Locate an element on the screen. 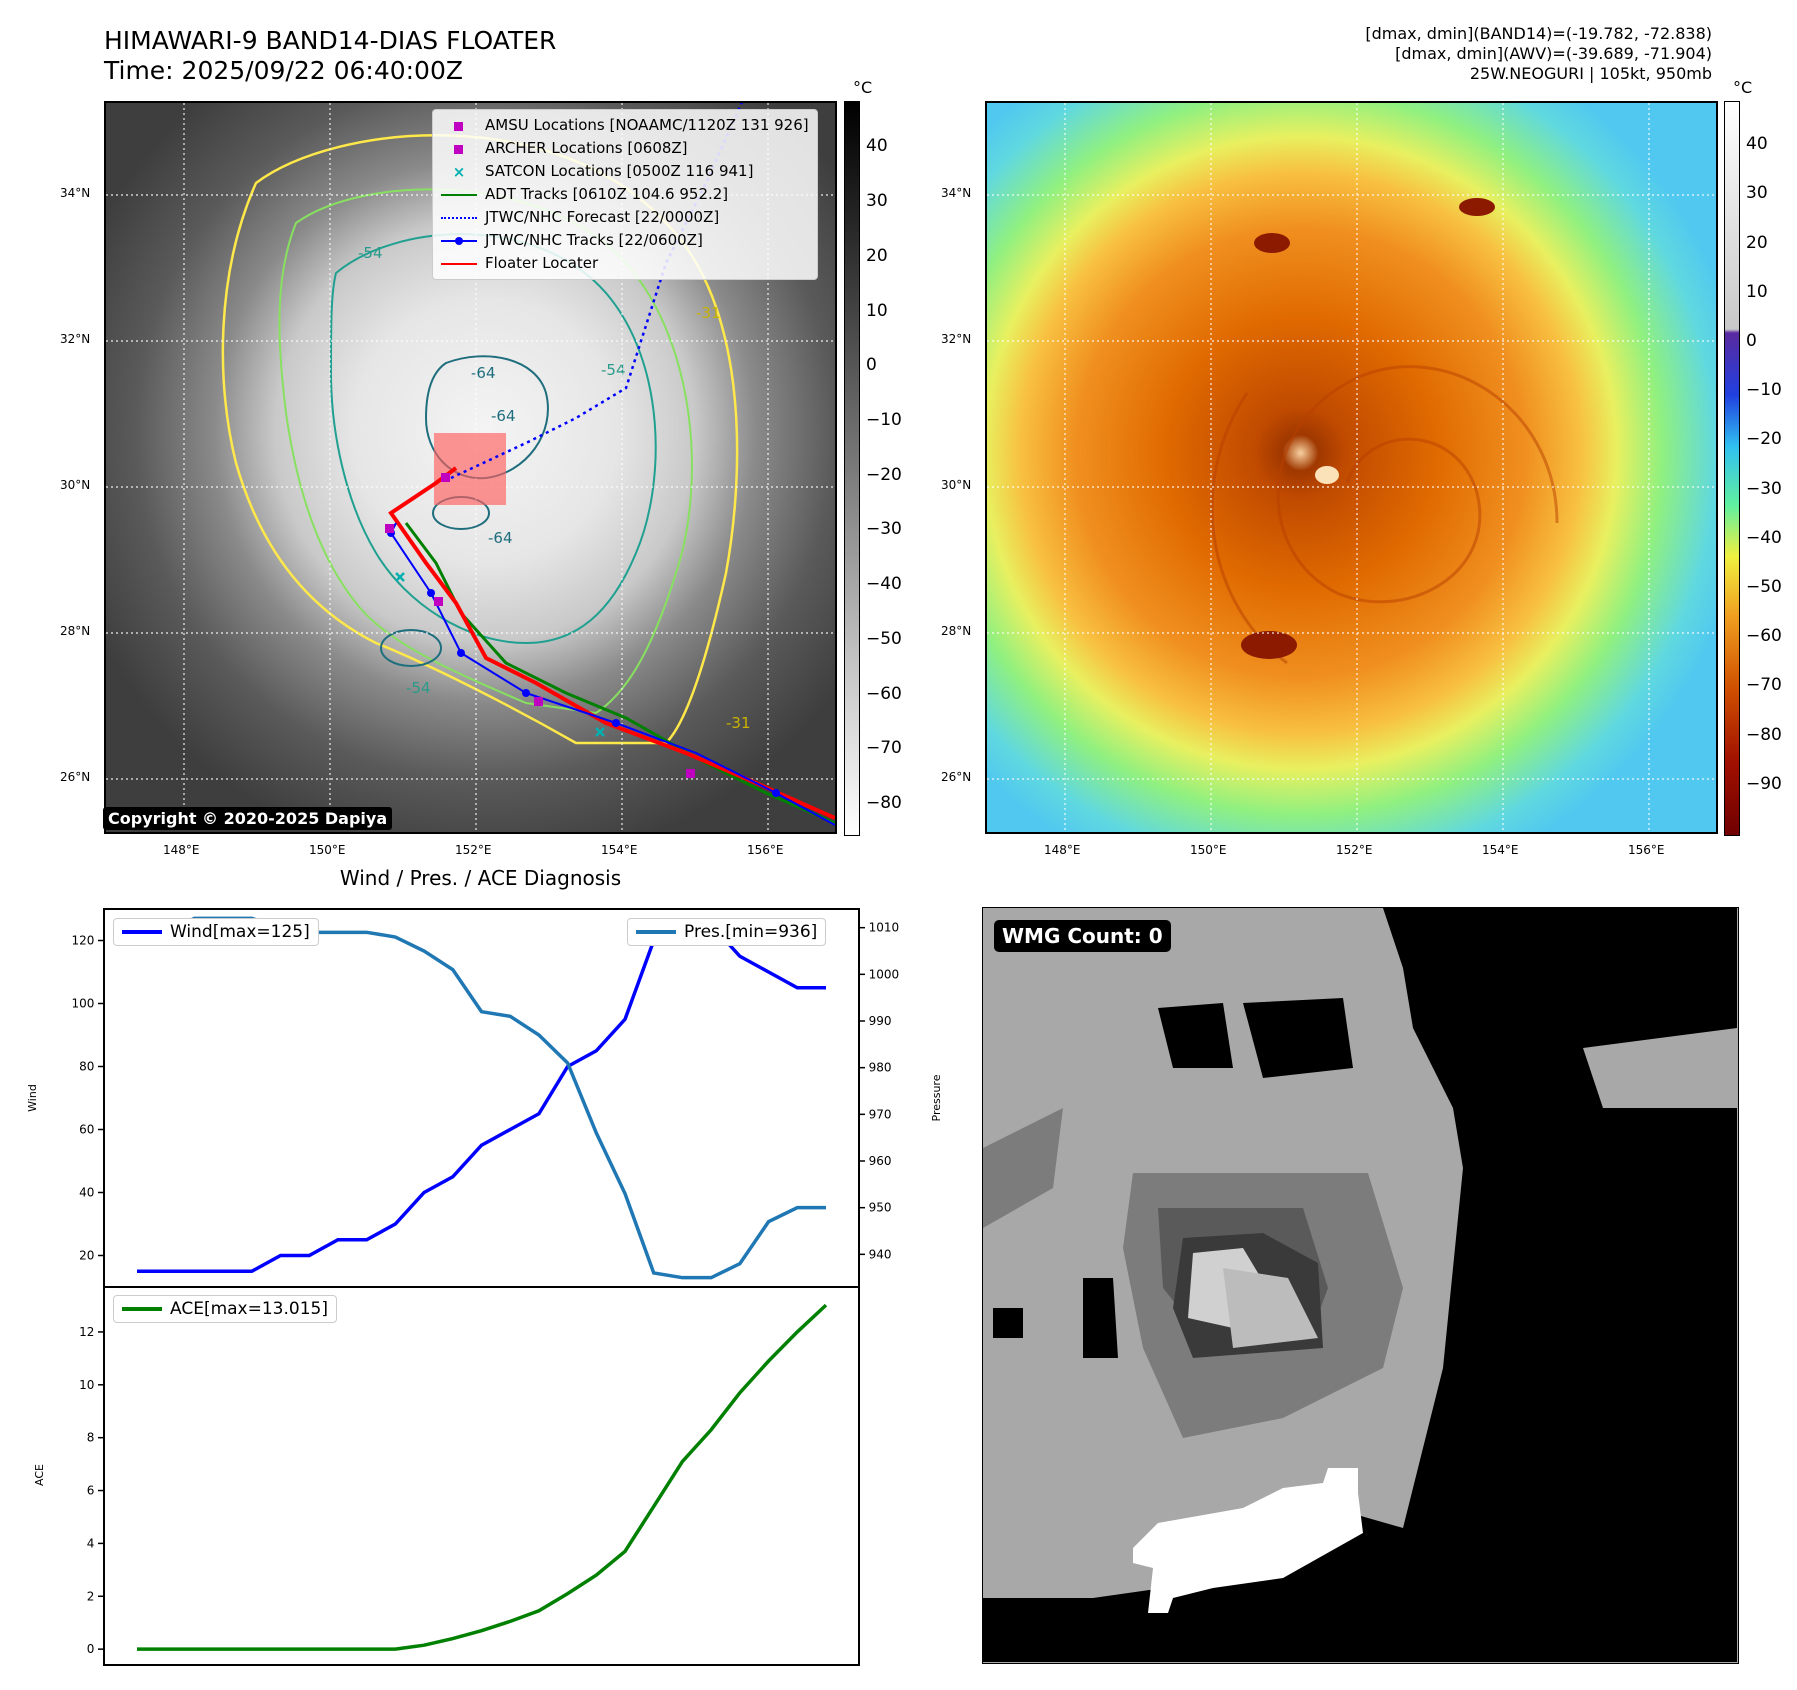  enhanced-colorbar is located at coordinates (1732, 468).